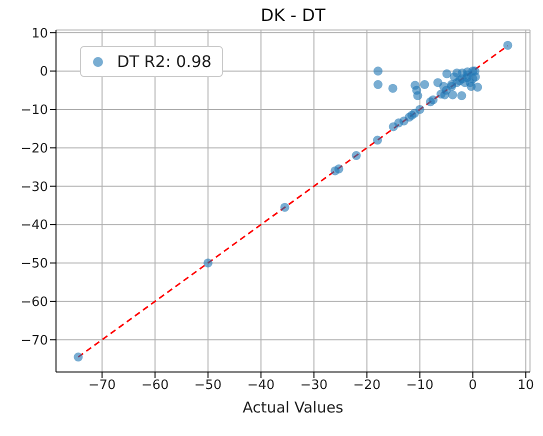 The width and height of the screenshot is (543, 436). What do you see at coordinates (102, 386) in the screenshot?
I see `x-tick-label: −70` at bounding box center [102, 386].